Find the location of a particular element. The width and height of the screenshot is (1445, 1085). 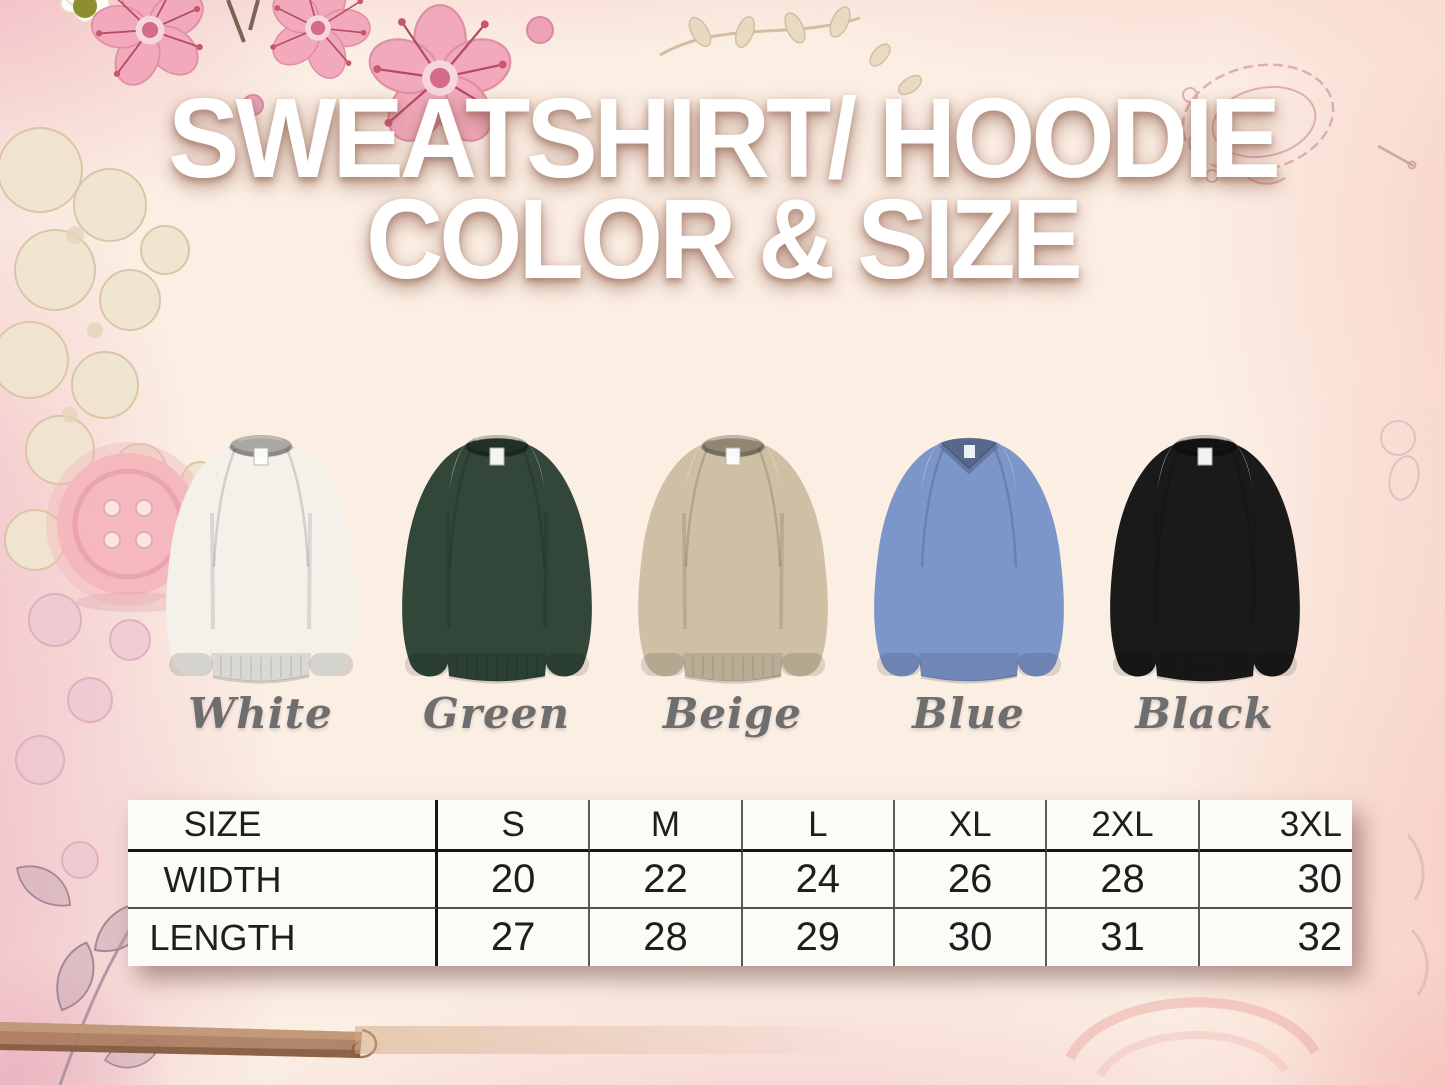

table-row-label-length: LENGTH is located at coordinates (283, 937).